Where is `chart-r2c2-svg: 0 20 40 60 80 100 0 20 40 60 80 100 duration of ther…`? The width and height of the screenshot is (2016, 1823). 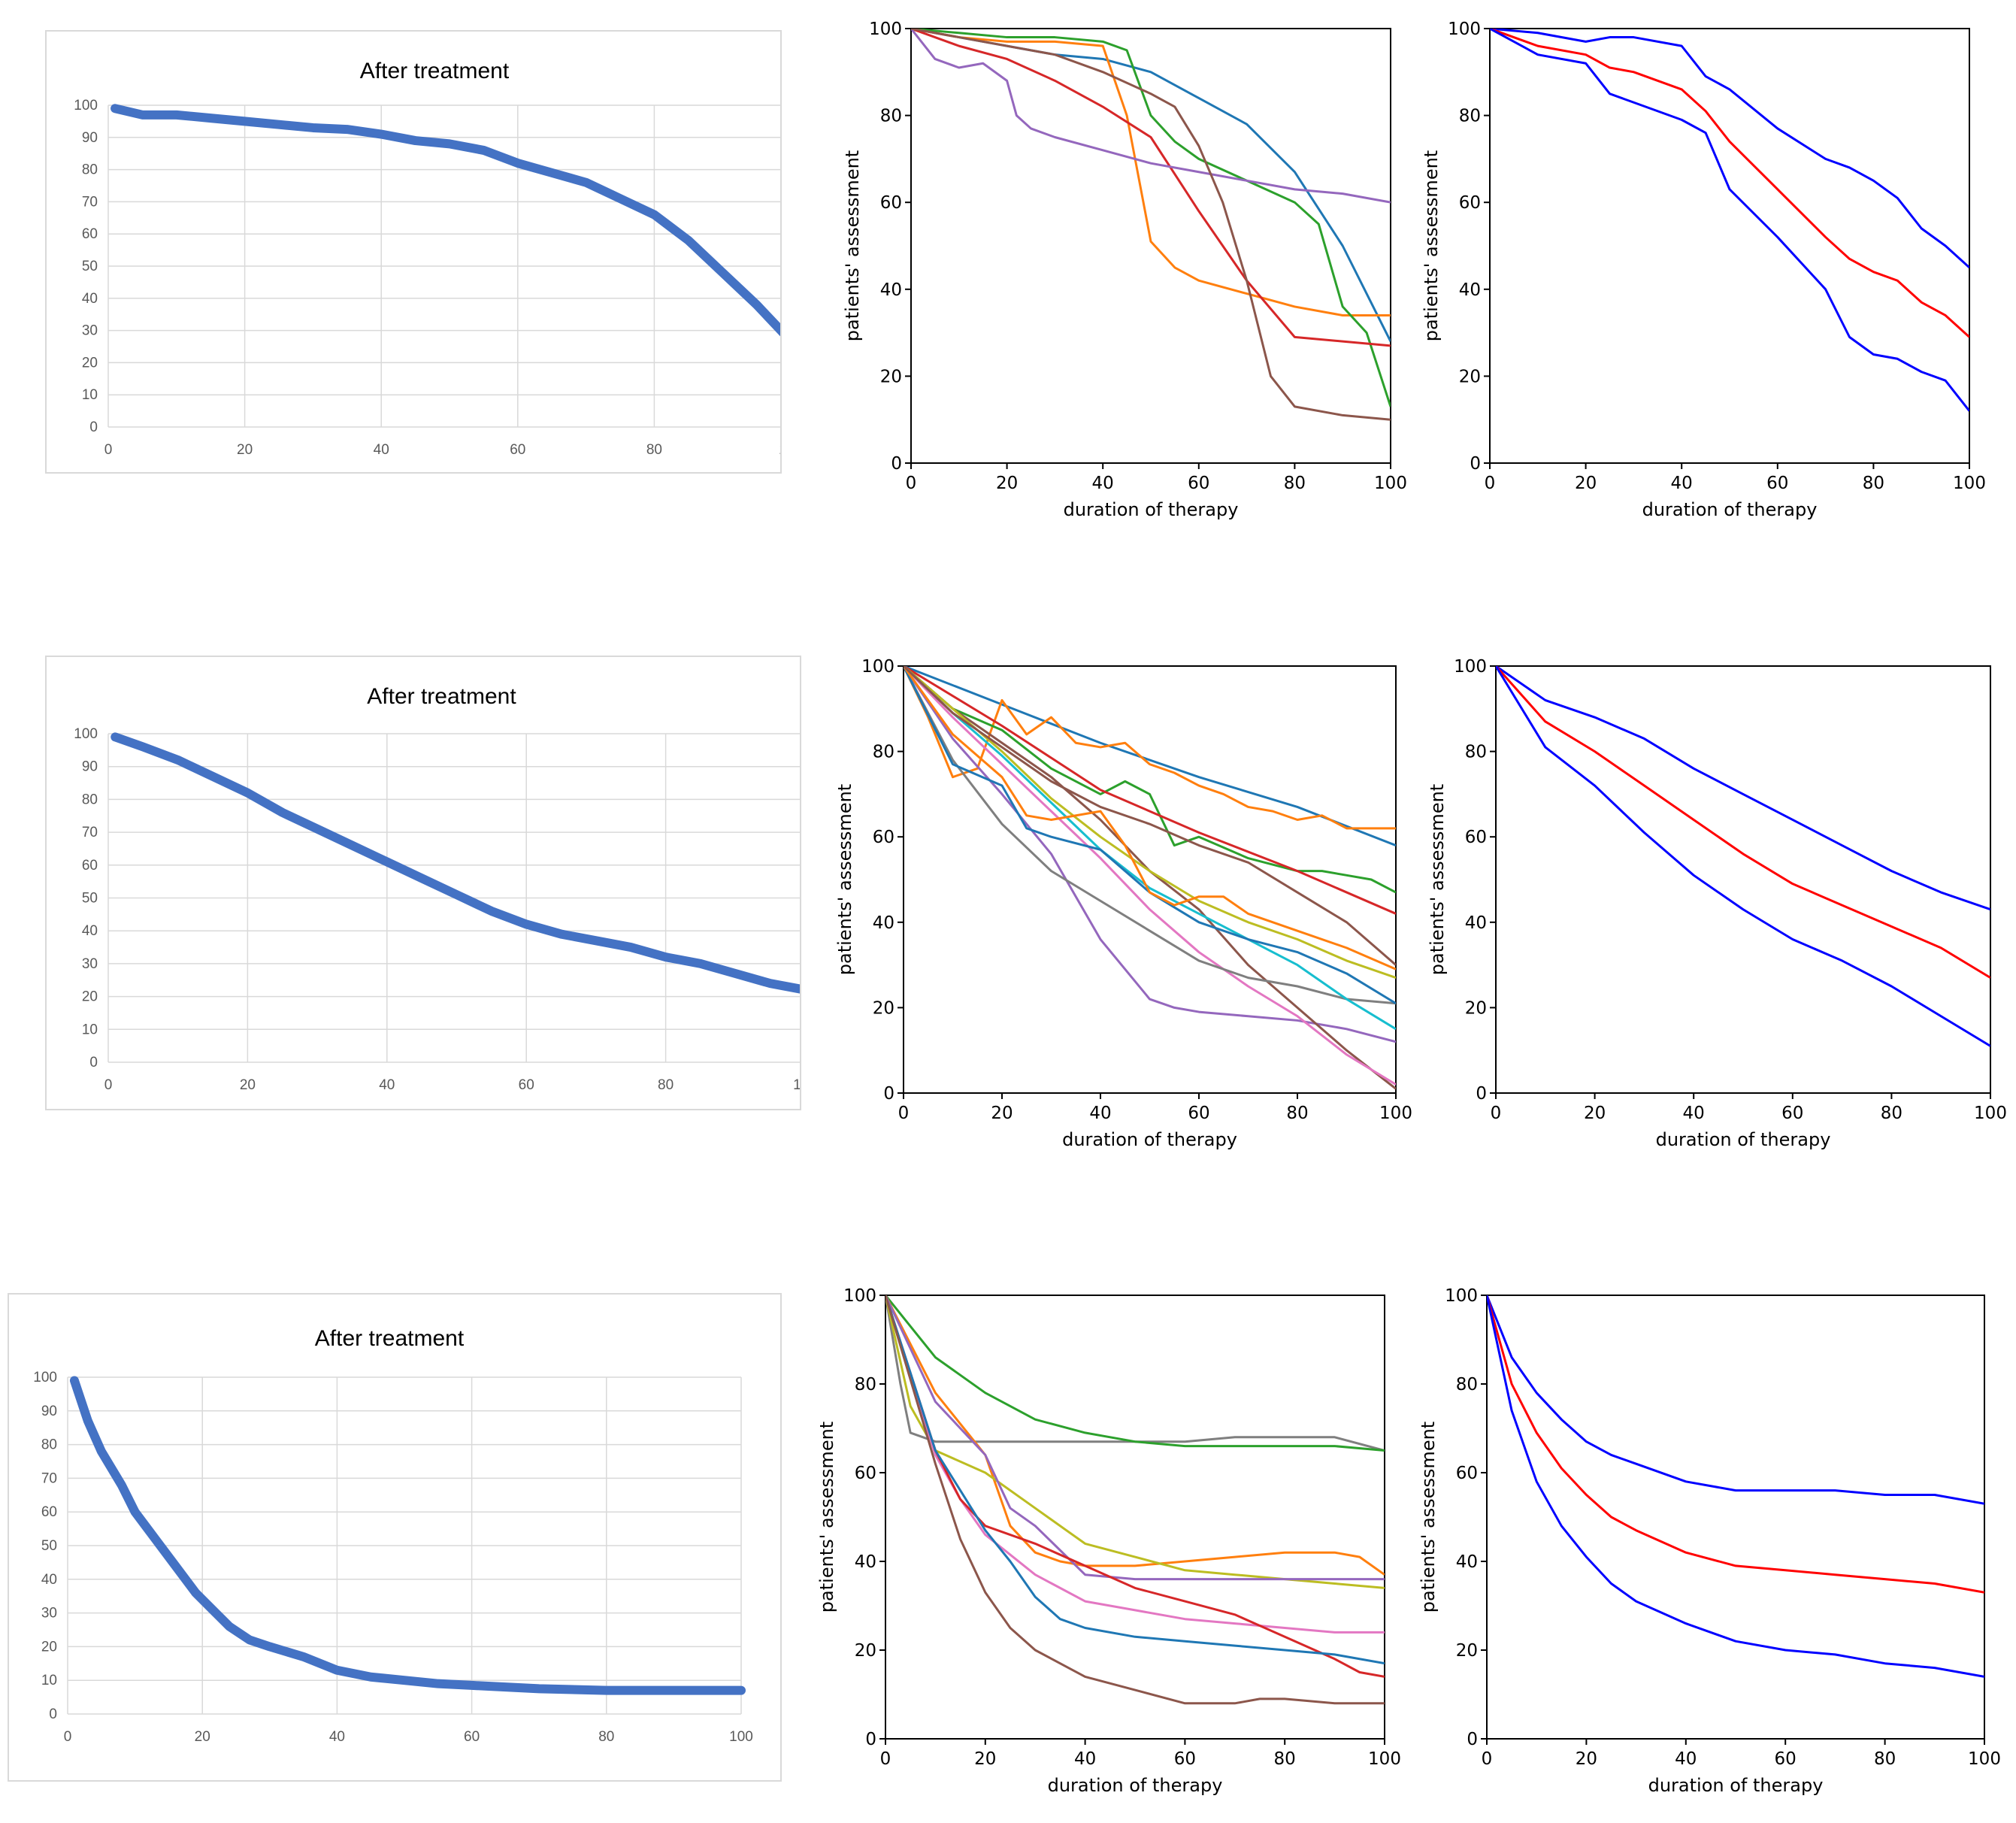 chart-r2c2-svg: 0 20 40 60 80 100 0 20 40 60 80 100 duration of ther… is located at coordinates (1123, 904).